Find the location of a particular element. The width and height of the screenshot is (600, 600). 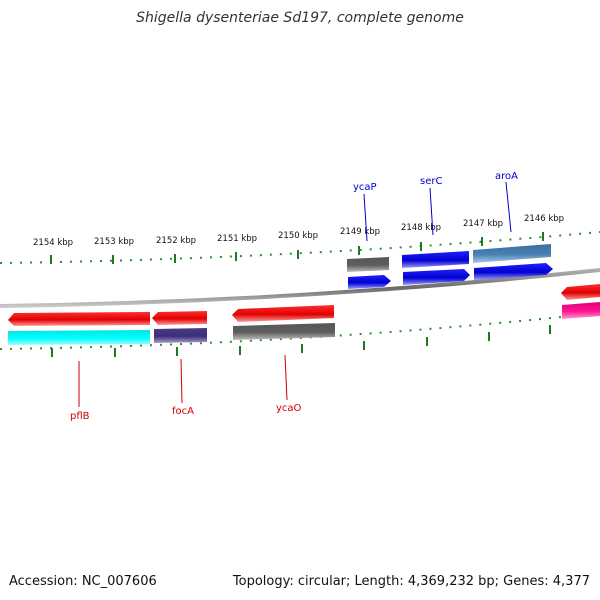

ruler-label: 2147 kbp is located at coordinates (483, 224).